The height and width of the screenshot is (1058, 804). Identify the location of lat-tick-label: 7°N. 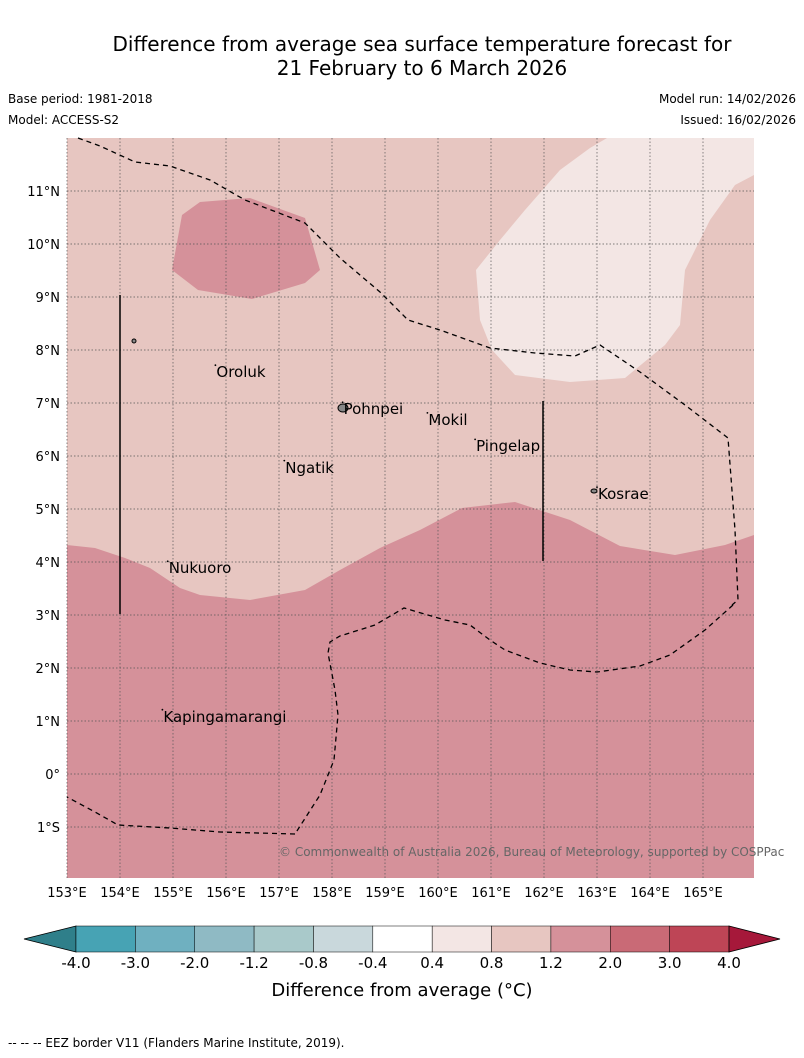
(48, 404).